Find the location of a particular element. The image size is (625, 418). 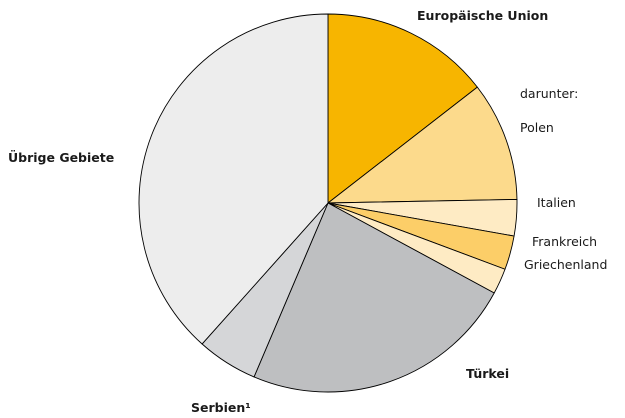

label-italien: Italien is located at coordinates (556, 202).